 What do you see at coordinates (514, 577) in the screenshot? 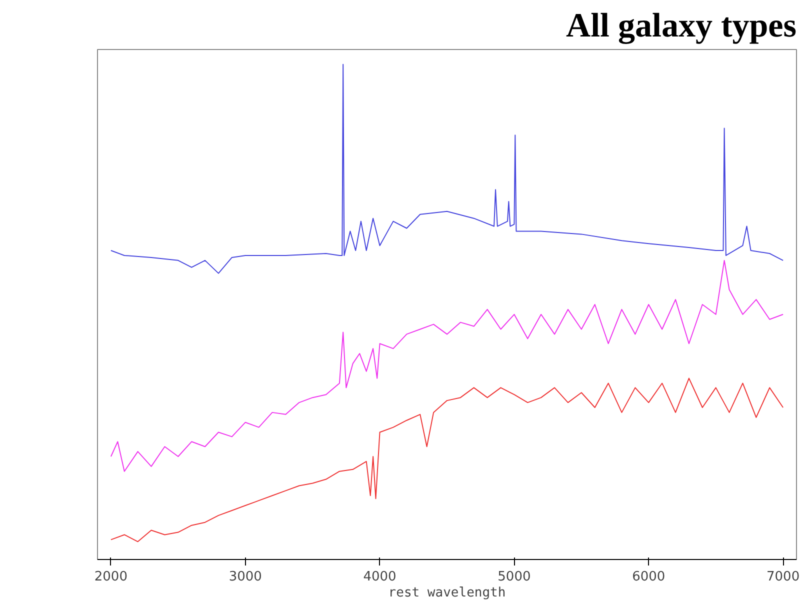
I see `x-tick-label: 5000` at bounding box center [514, 577].